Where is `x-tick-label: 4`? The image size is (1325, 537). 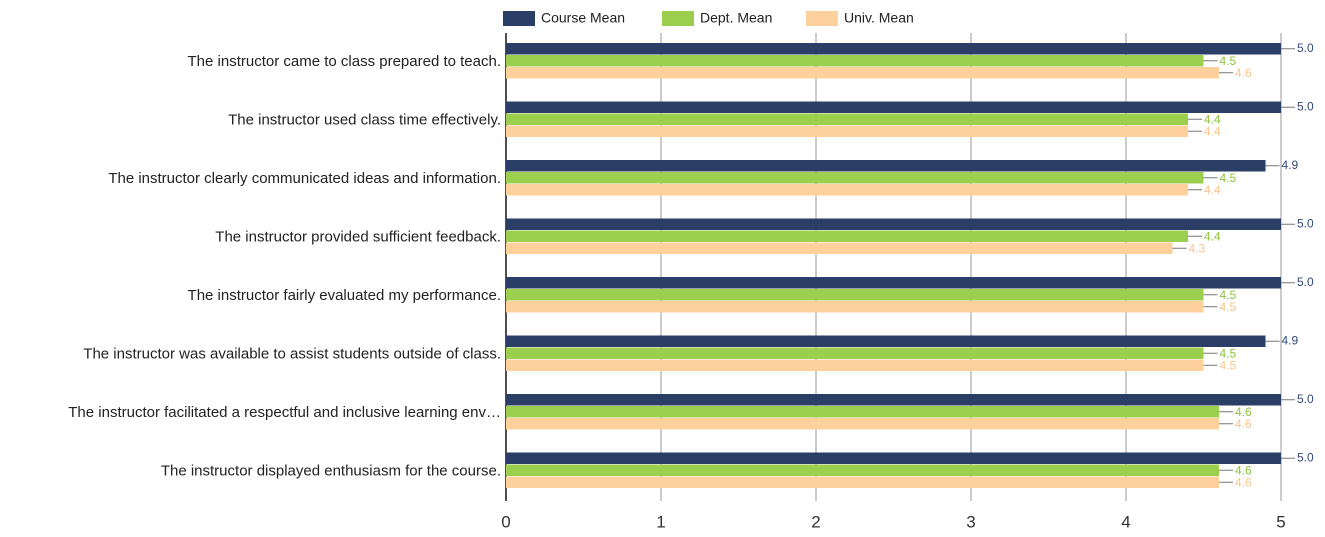
x-tick-label: 4 is located at coordinates (1125, 521).